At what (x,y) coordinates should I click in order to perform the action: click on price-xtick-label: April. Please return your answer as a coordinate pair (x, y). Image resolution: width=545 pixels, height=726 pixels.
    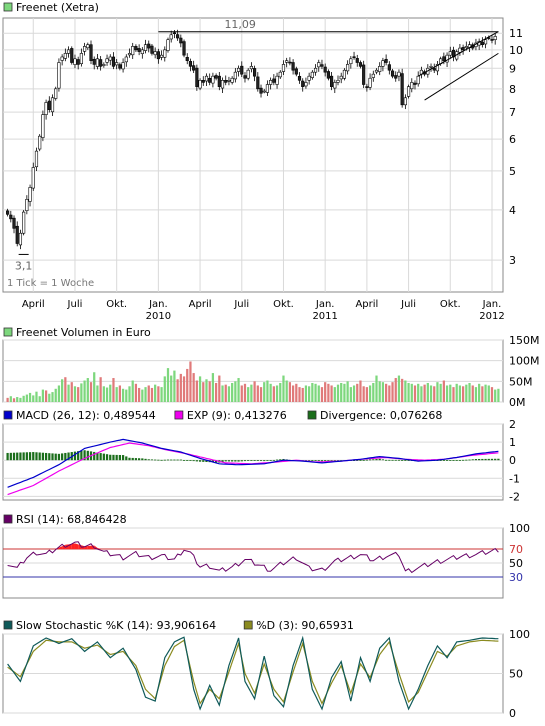
    Looking at the image, I should click on (33, 304).